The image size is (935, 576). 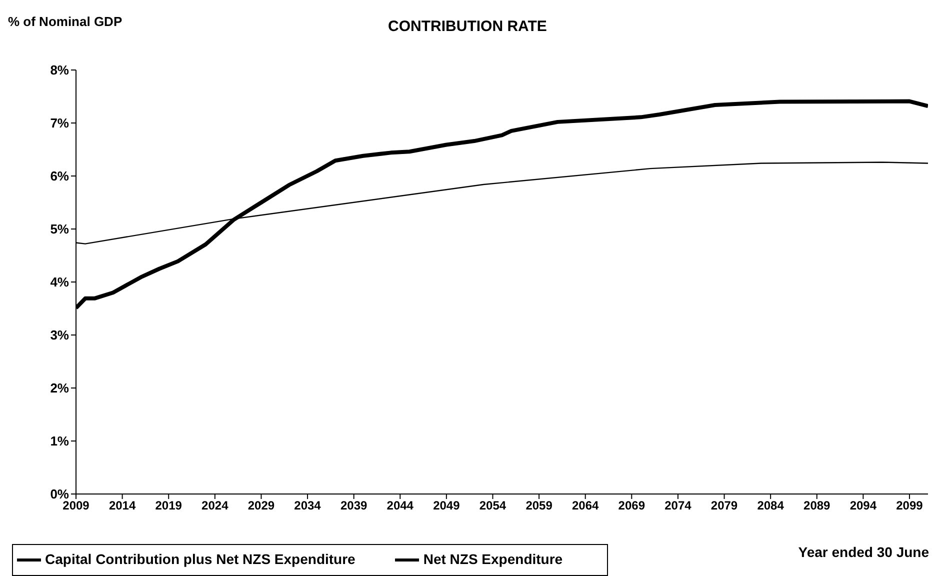 What do you see at coordinates (632, 505) in the screenshot?
I see `x-tick-label: 2069` at bounding box center [632, 505].